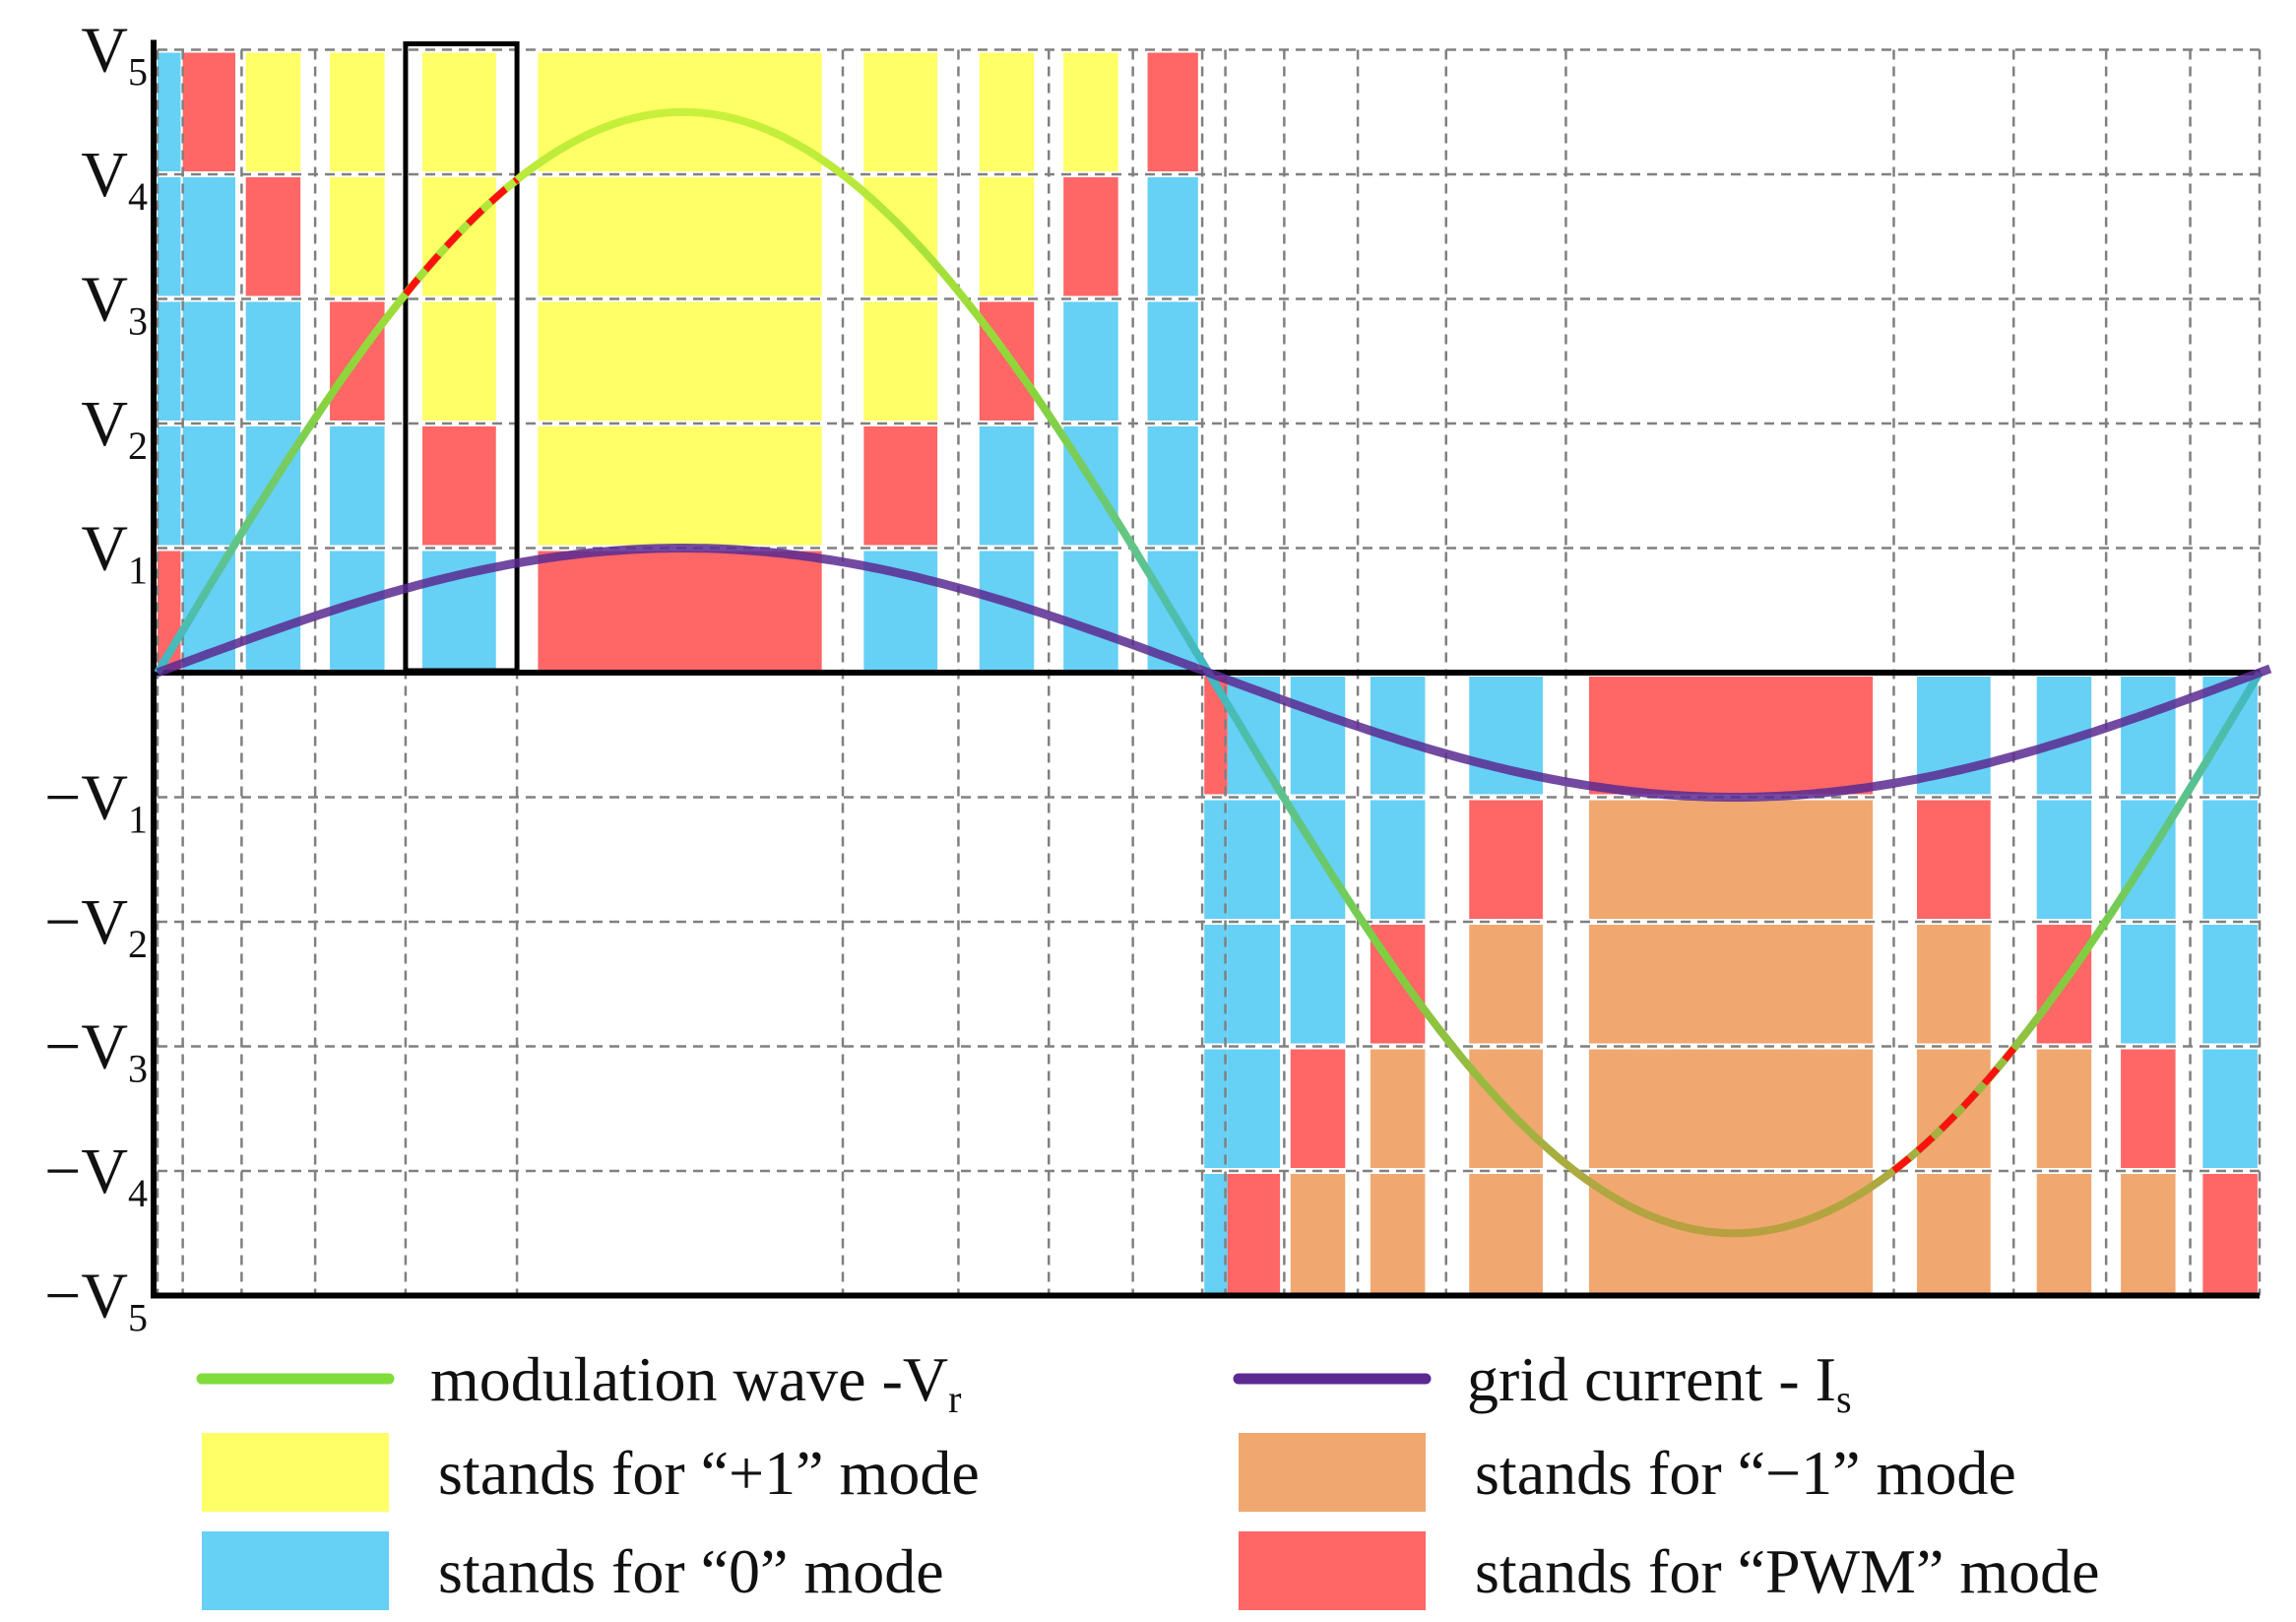 The image size is (2296, 1622). Describe the element at coordinates (295, 1570) in the screenshot. I see `legend-swatch-zero` at that location.